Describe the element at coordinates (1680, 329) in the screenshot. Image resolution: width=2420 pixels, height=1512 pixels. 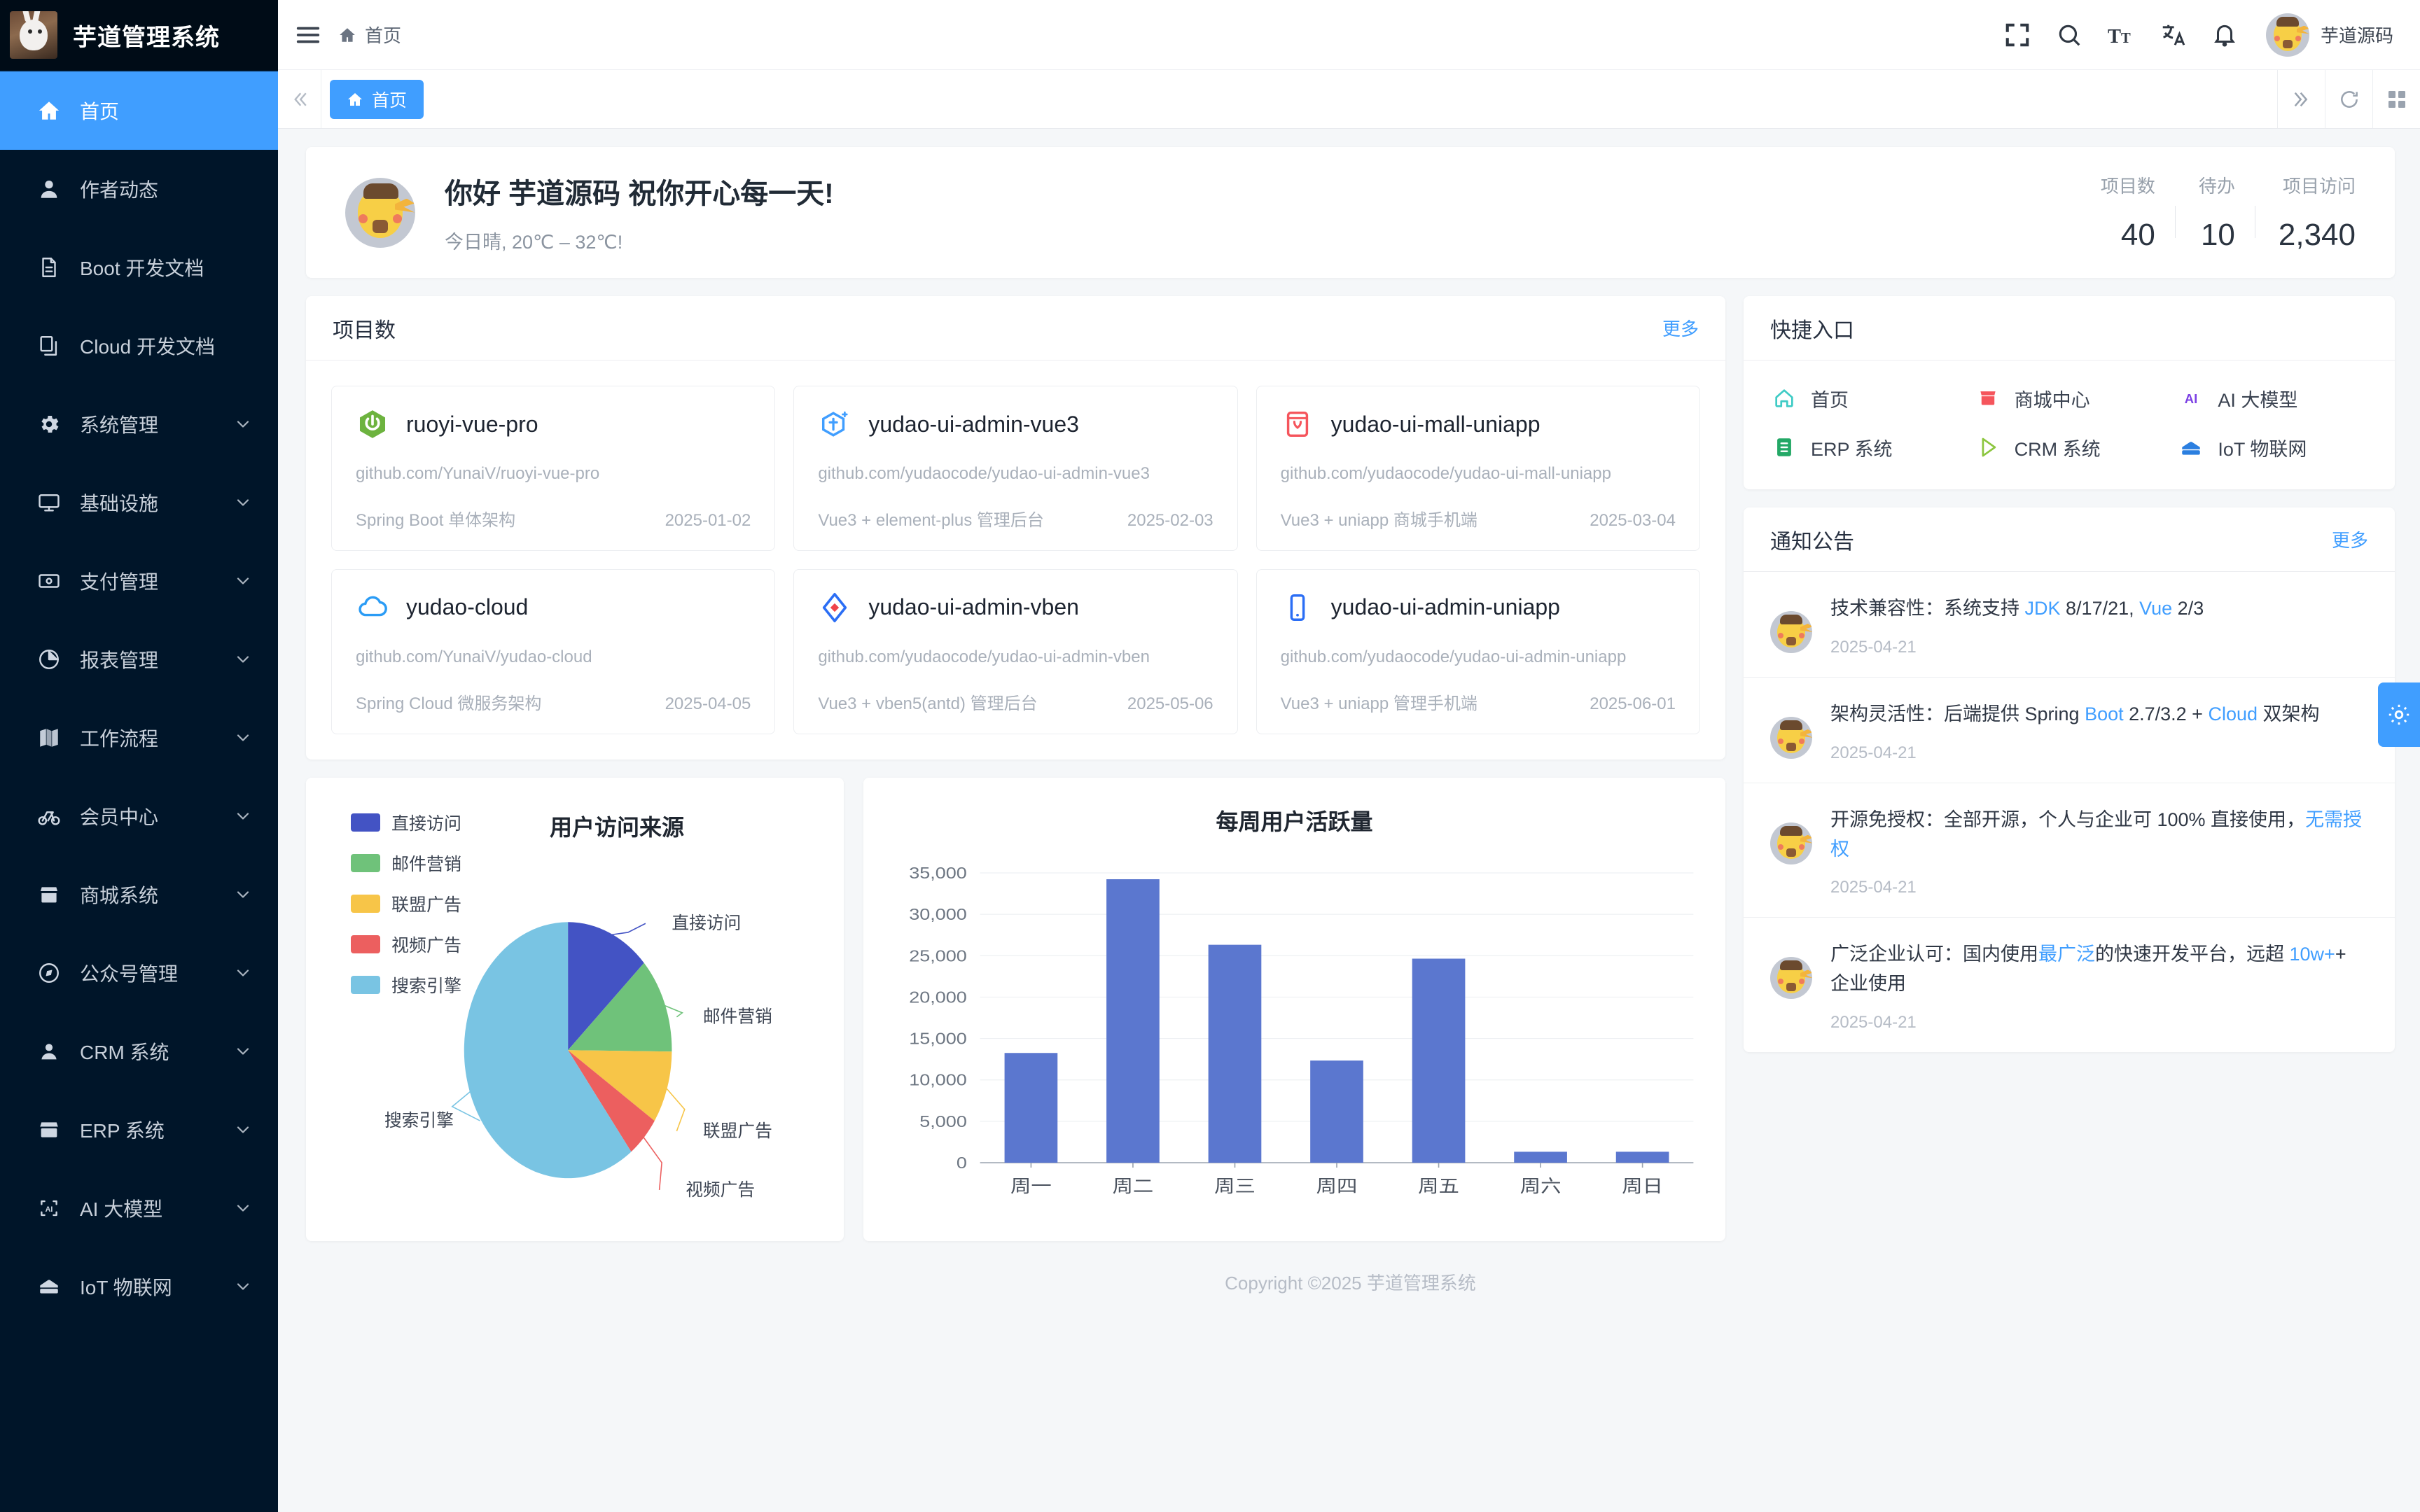
I see `projects-more-link: 更多` at that location.